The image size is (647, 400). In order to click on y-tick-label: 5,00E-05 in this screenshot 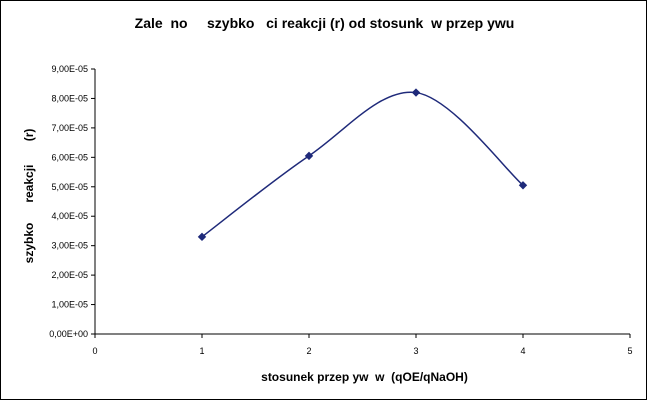, I will do `click(69, 187)`.